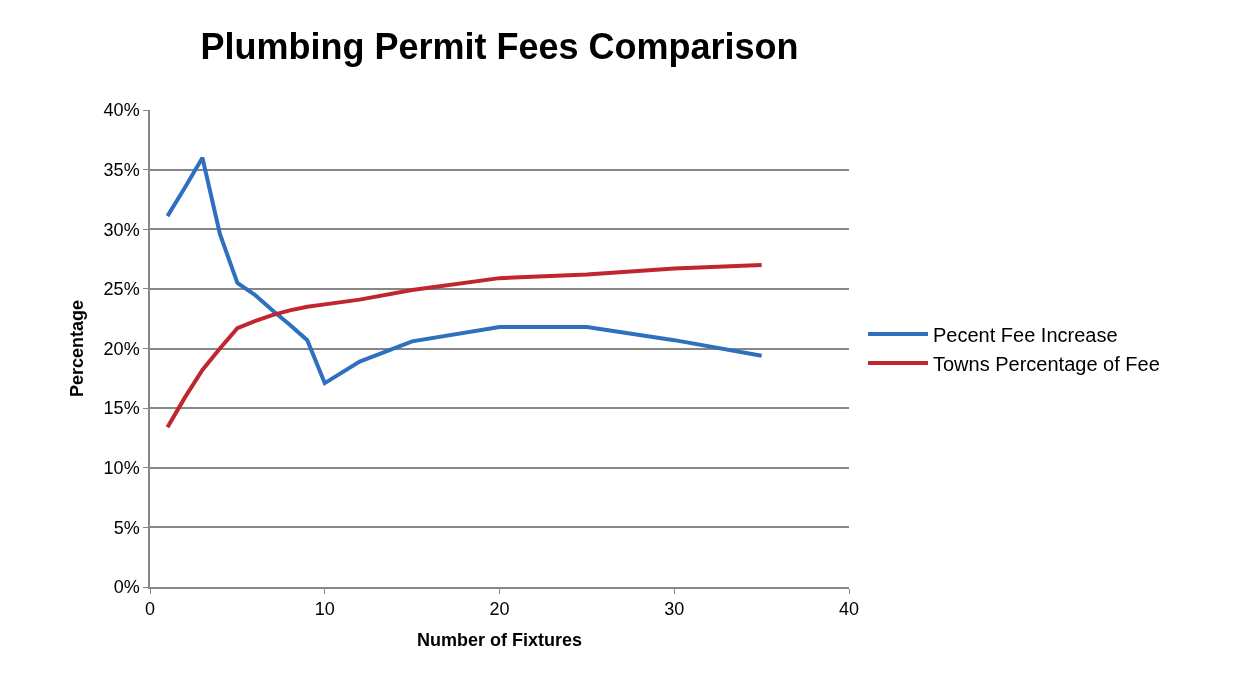 The height and width of the screenshot is (677, 1239). I want to click on legend-label: Towns Percentage of Fee, so click(1046, 363).